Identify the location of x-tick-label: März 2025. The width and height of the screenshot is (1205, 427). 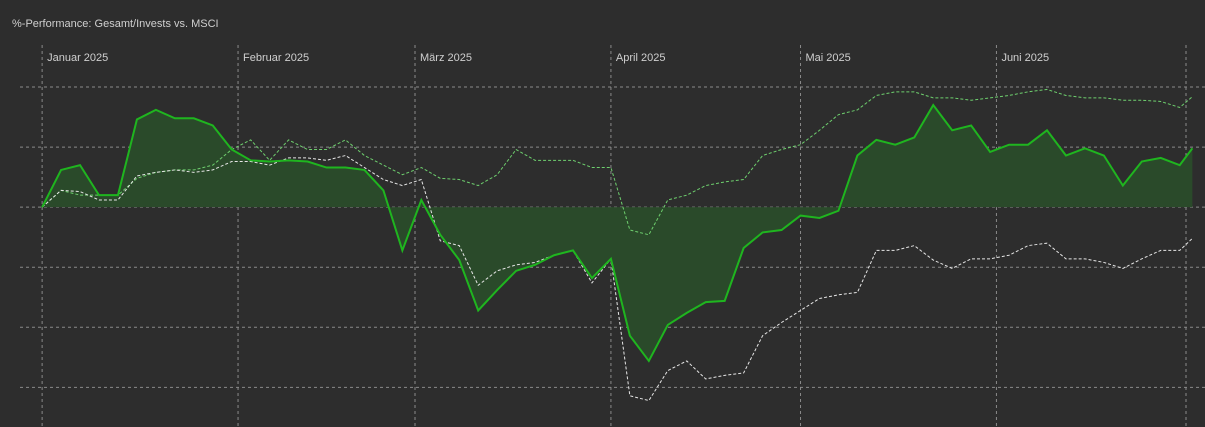
(446, 58).